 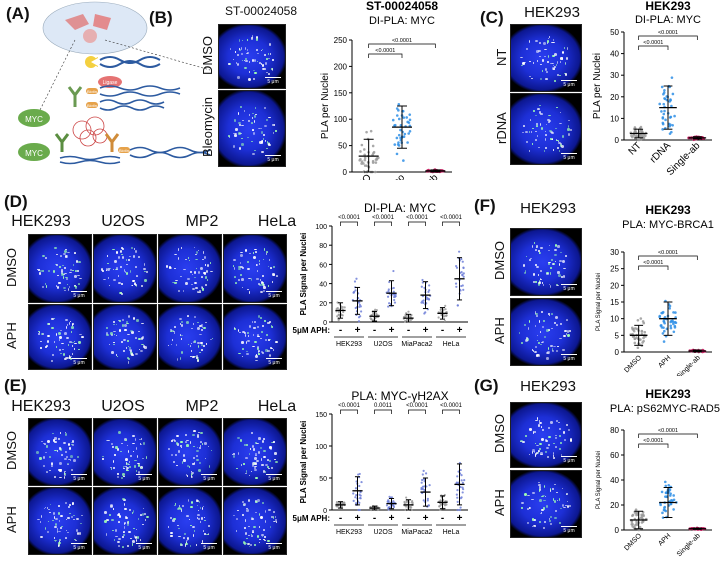 What do you see at coordinates (207, 56) in the screenshot?
I see `panel-b-row1: DMSO` at bounding box center [207, 56].